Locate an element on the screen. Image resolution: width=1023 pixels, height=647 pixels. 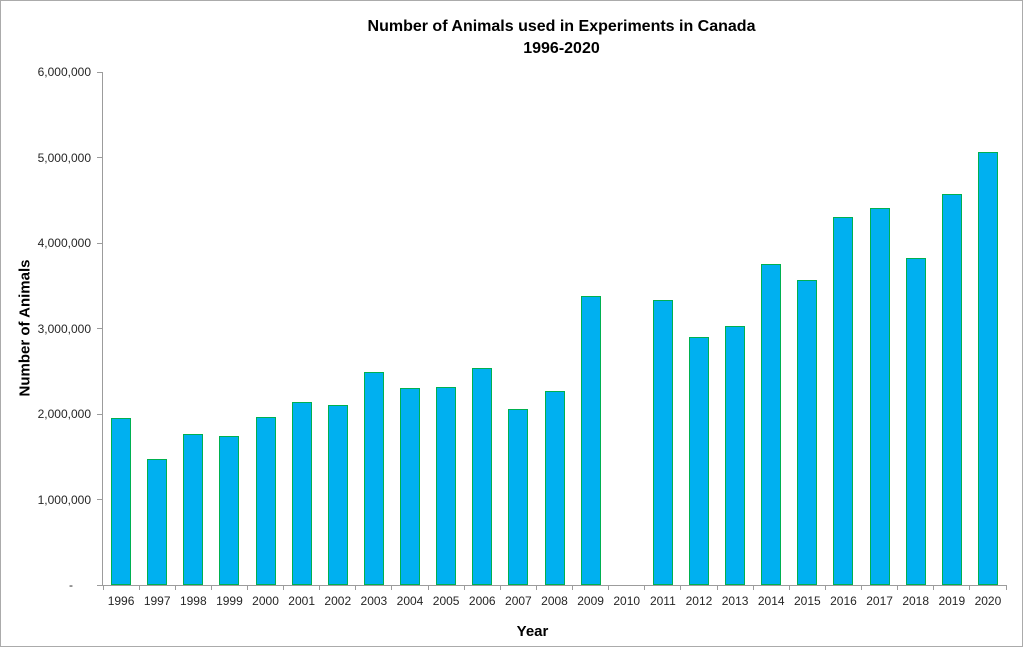
bar-2008 is located at coordinates (554, 487).